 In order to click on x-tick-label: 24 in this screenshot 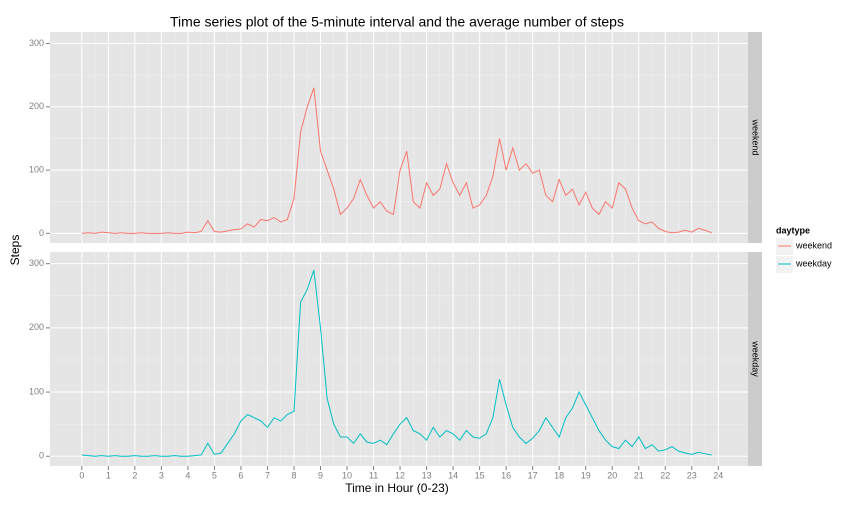, I will do `click(718, 475)`.